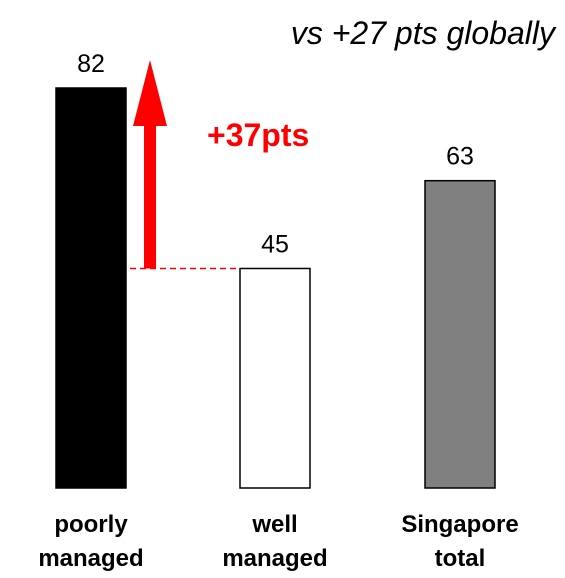  Describe the element at coordinates (274, 558) in the screenshot. I see `category-label-1-1: managed` at that location.